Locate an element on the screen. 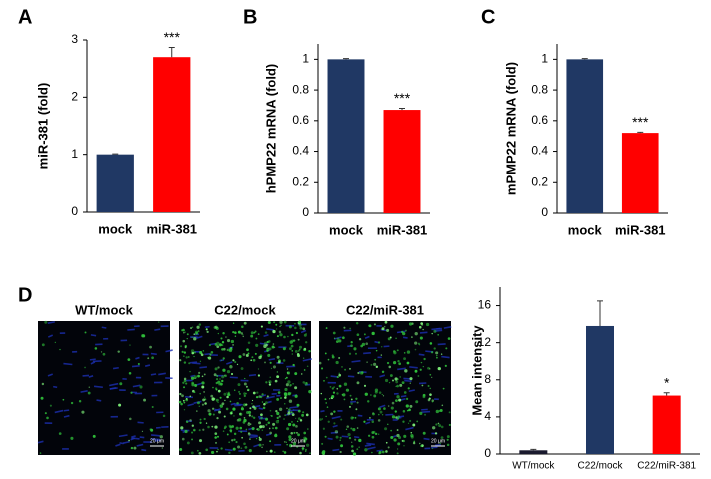  x-tick-label: miR-381 is located at coordinates (171, 228).